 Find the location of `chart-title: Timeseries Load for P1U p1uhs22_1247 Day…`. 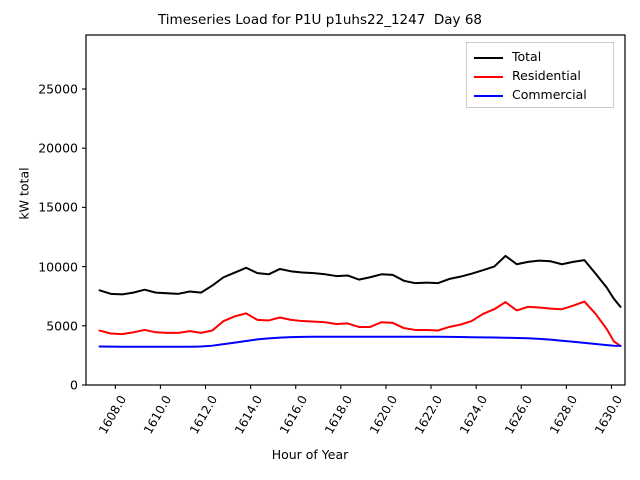

chart-title: Timeseries Load for P1U p1uhs22_1247 Day… is located at coordinates (320, 20).